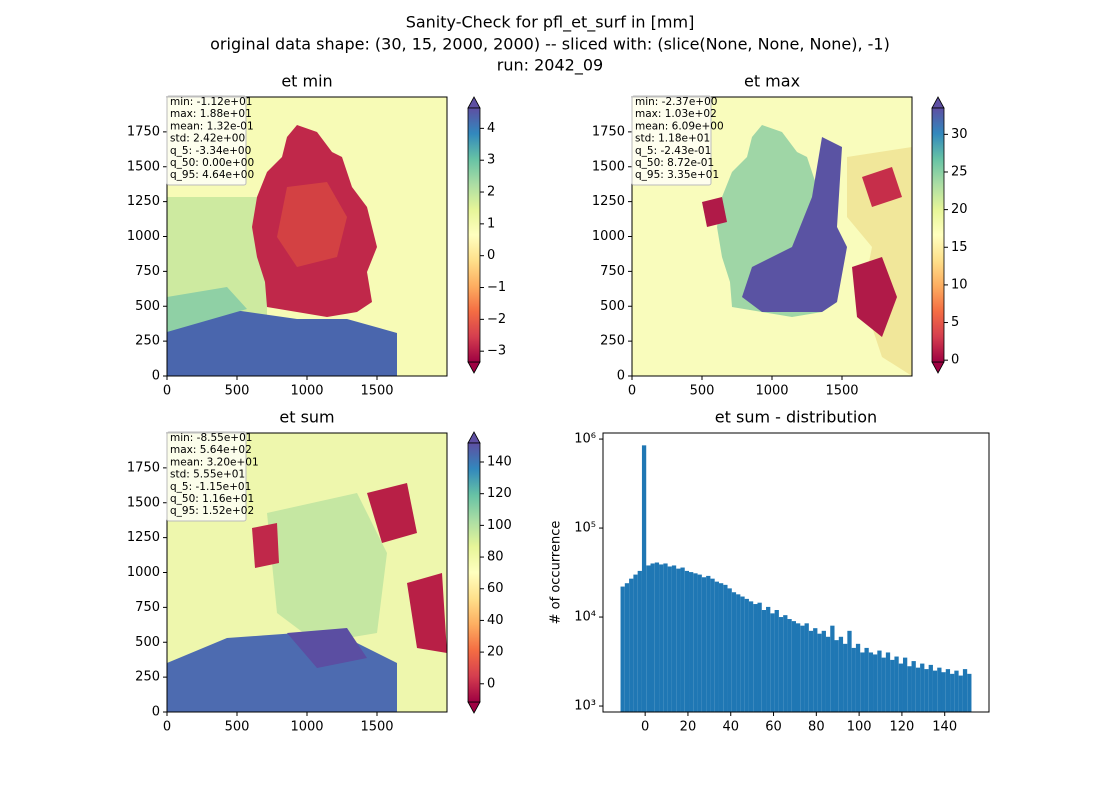  I want to click on stats-line: q_95: 4.64e+00, so click(212, 175).